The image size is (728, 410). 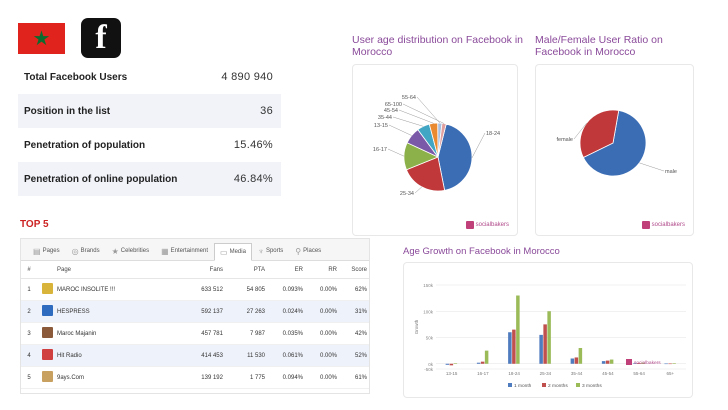 I want to click on er-cell: 0.061%, so click(x=292, y=355).